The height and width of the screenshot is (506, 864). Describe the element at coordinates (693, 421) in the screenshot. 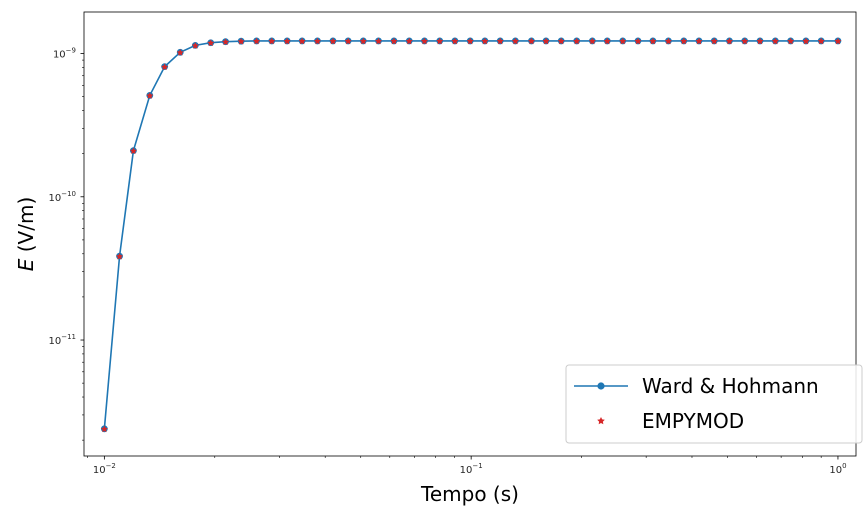

I see `legend-label-empymod: EMPYMOD` at that location.